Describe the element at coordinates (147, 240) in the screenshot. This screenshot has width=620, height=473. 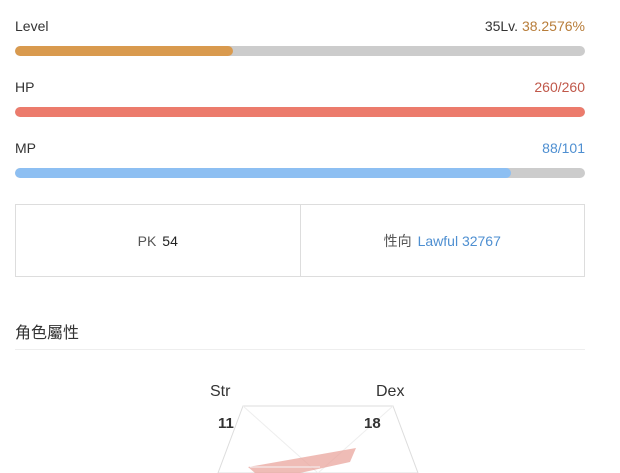
I see `pk-label: PK` at that location.